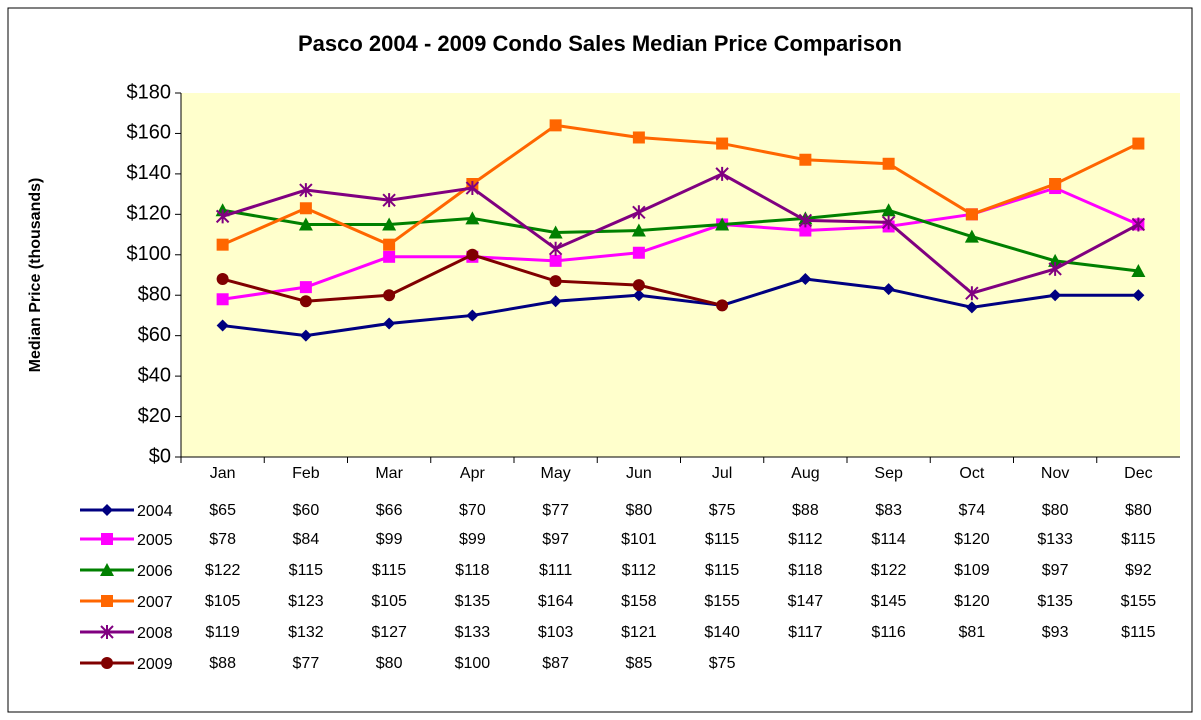  What do you see at coordinates (889, 601) in the screenshot?
I see `table-cell: $145` at bounding box center [889, 601].